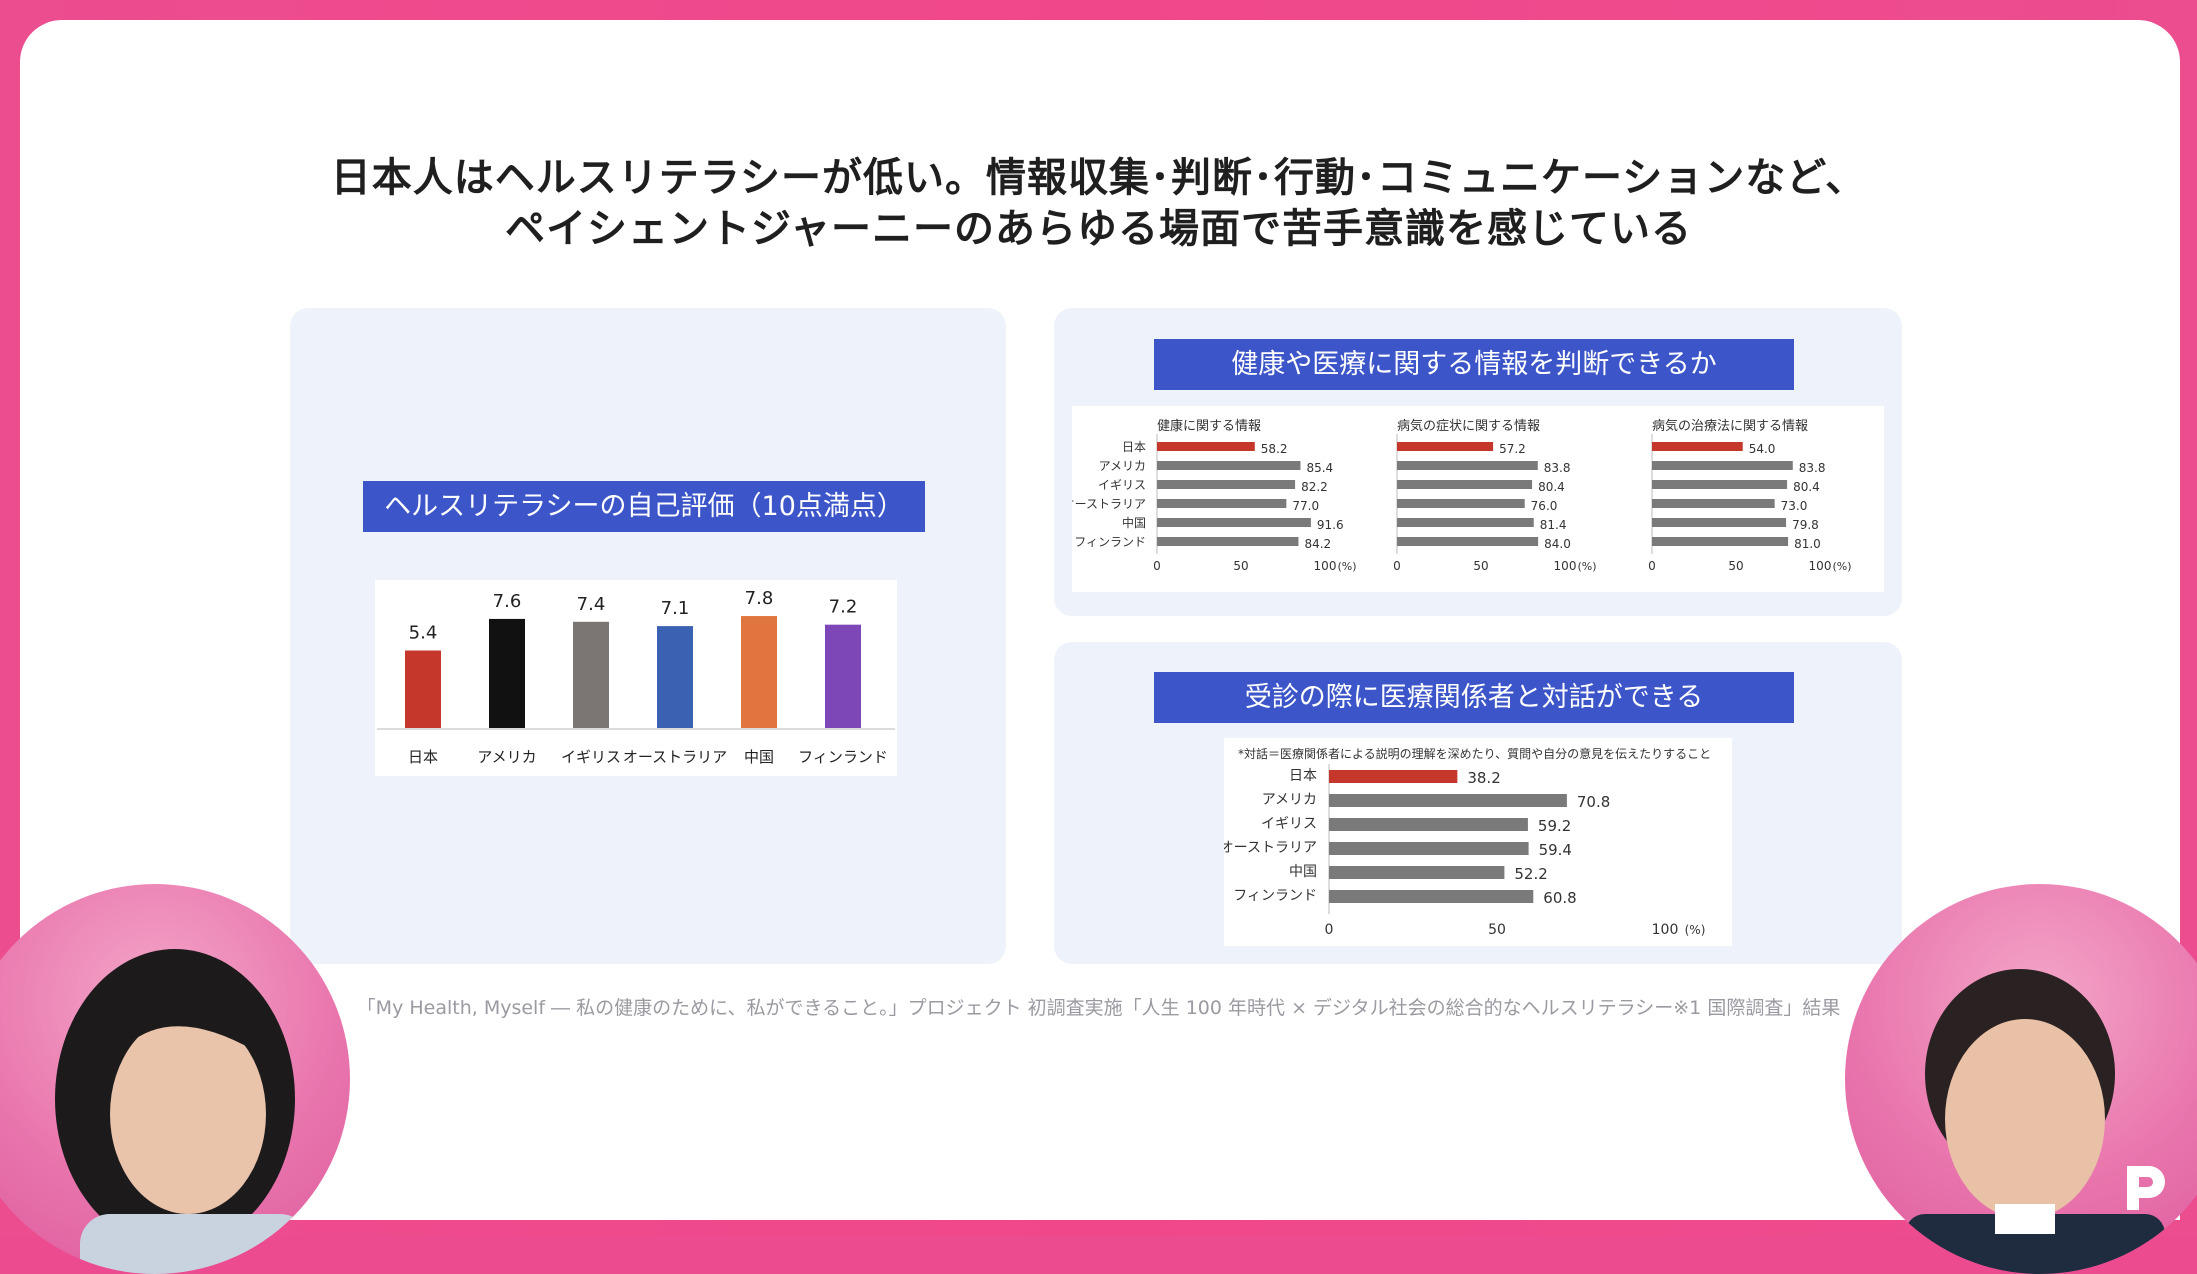 Image resolution: width=2197 pixels, height=1274 pixels. Describe the element at coordinates (1122, 485) in the screenshot. I see `chart2-category-label: イギリス` at that location.